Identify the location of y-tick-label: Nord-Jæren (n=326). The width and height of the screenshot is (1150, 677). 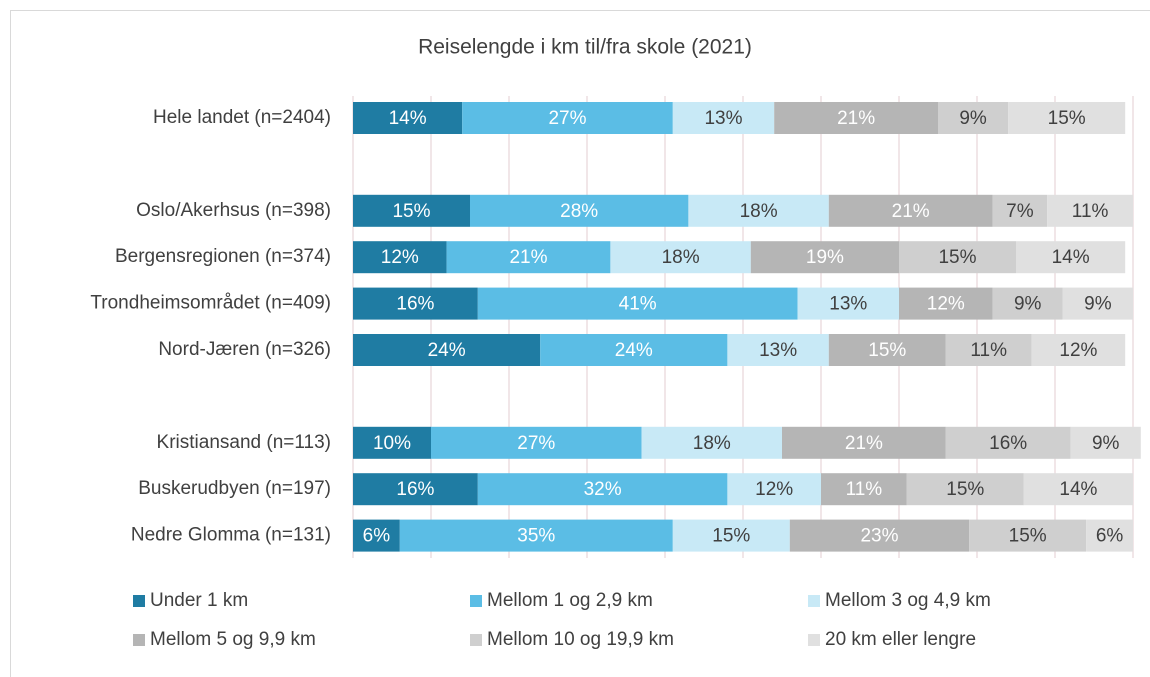
(244, 349).